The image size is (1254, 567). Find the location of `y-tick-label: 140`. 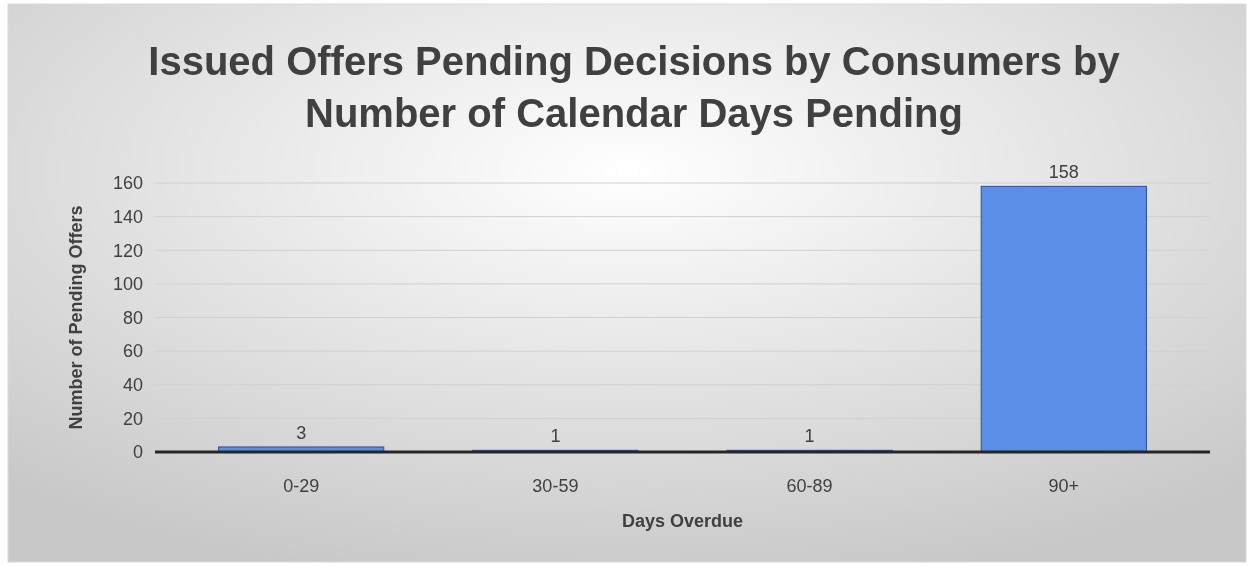

y-tick-label: 140 is located at coordinates (127, 216).